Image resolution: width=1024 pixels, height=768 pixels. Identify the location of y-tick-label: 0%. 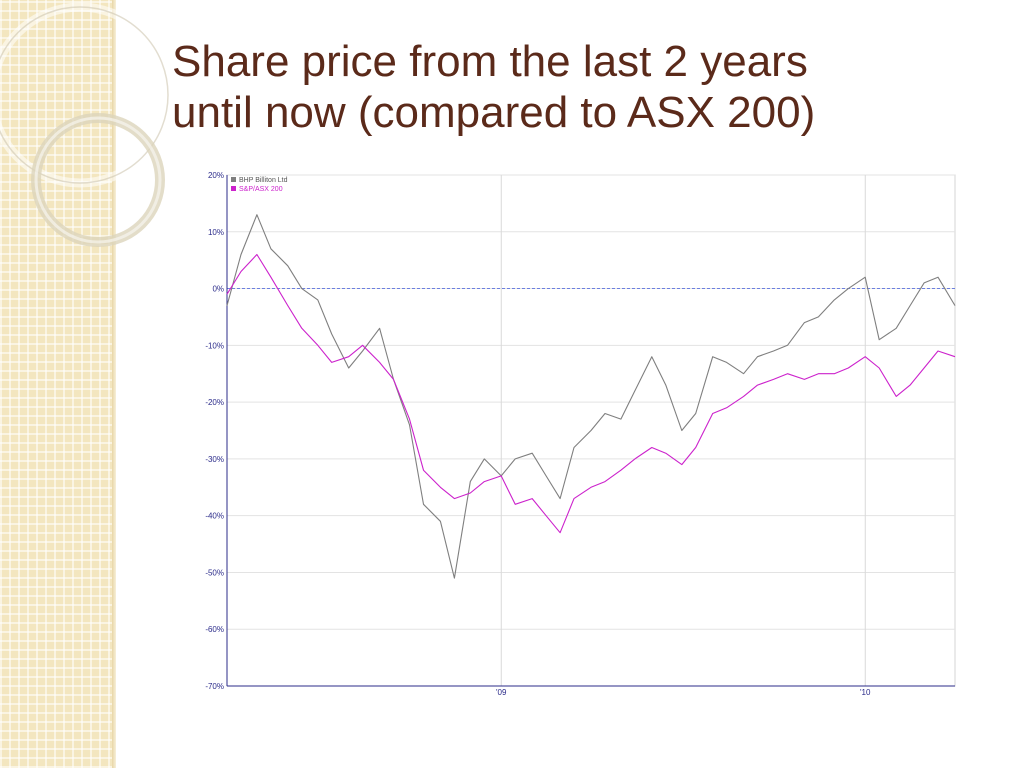
(218, 289).